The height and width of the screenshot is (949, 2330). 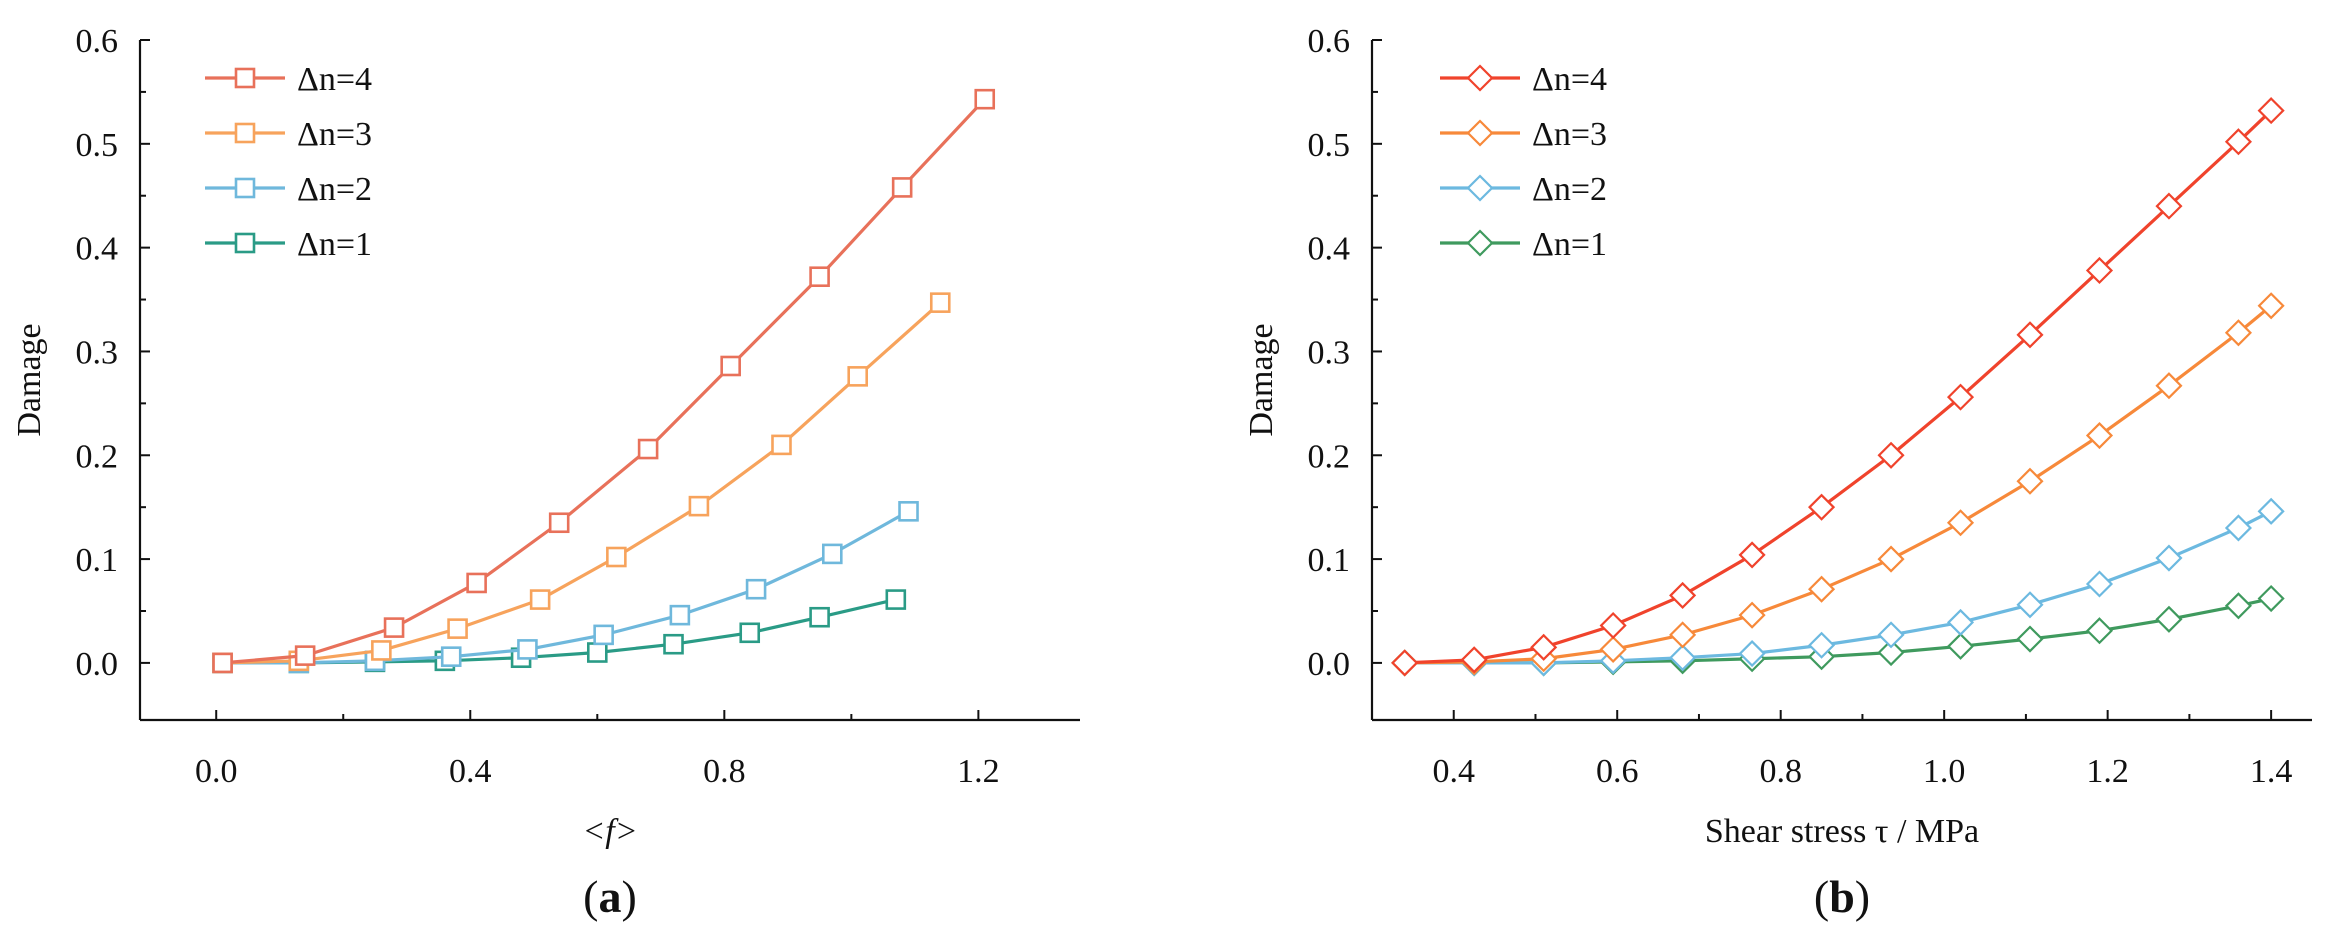 What do you see at coordinates (1944, 771) in the screenshot?
I see `x-tick-label: 1.0` at bounding box center [1944, 771].